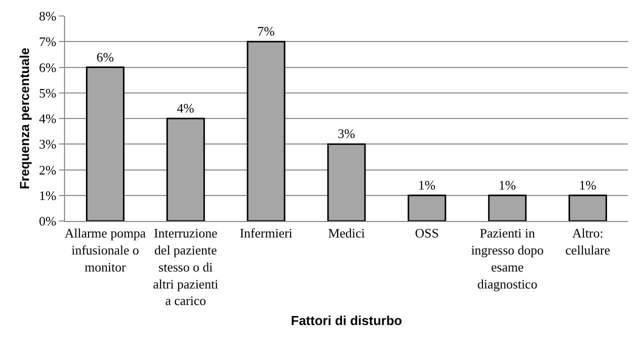 The image size is (642, 351). I want to click on y-tick-label: 5%, so click(48, 92).